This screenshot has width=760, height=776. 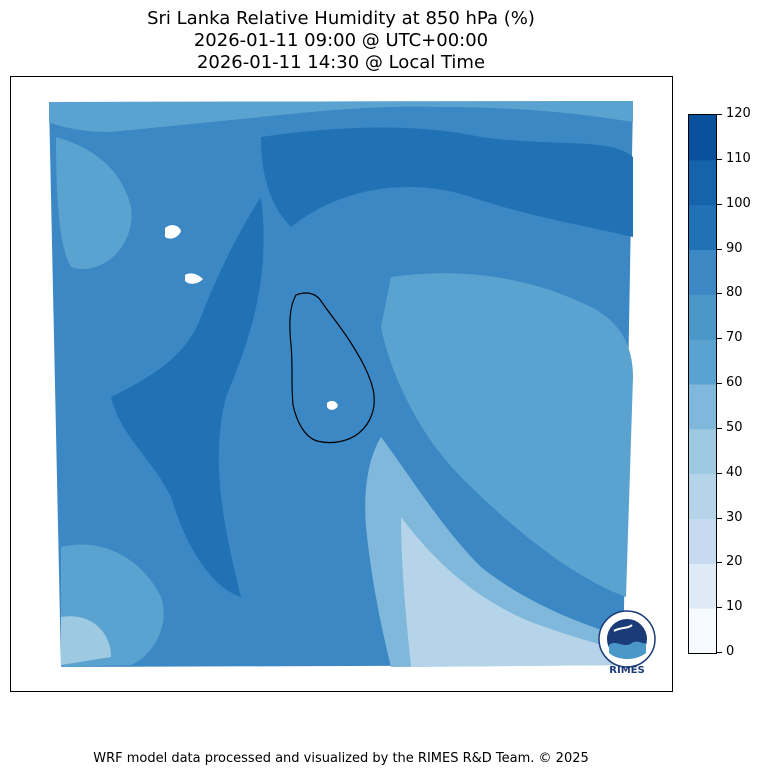 I want to click on colorbar-tick-label: 50, so click(x=734, y=427).